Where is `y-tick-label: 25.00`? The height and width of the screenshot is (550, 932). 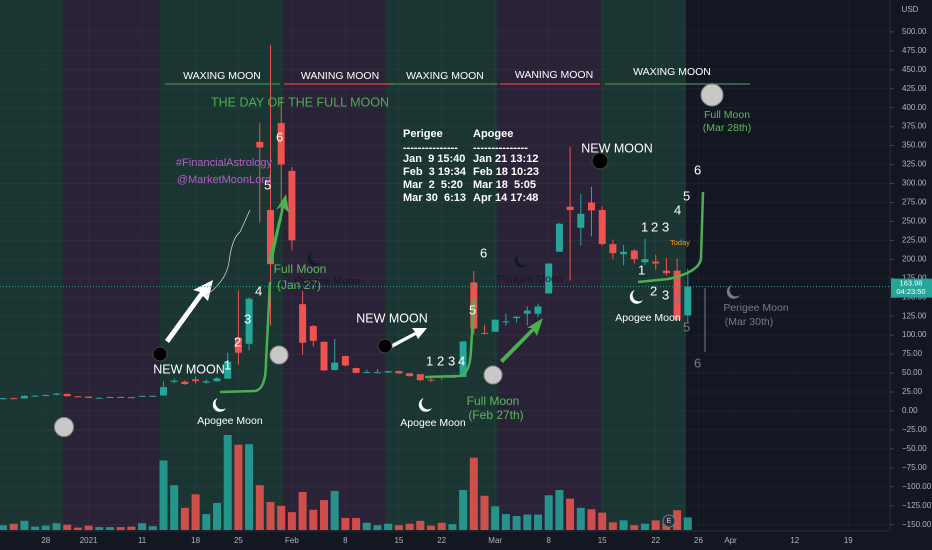 y-tick-label: 25.00 is located at coordinates (912, 391).